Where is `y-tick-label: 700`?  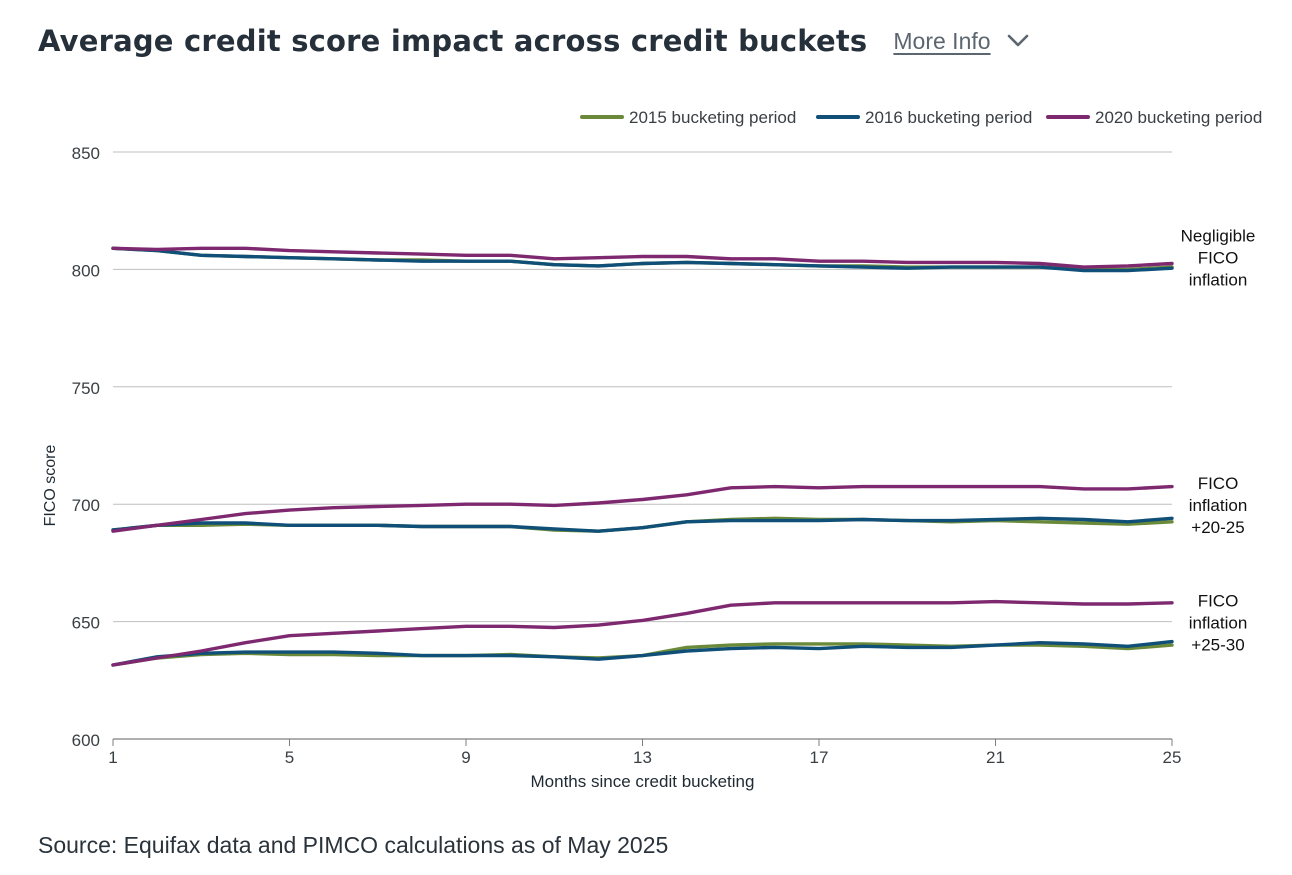 y-tick-label: 700 is located at coordinates (86, 505).